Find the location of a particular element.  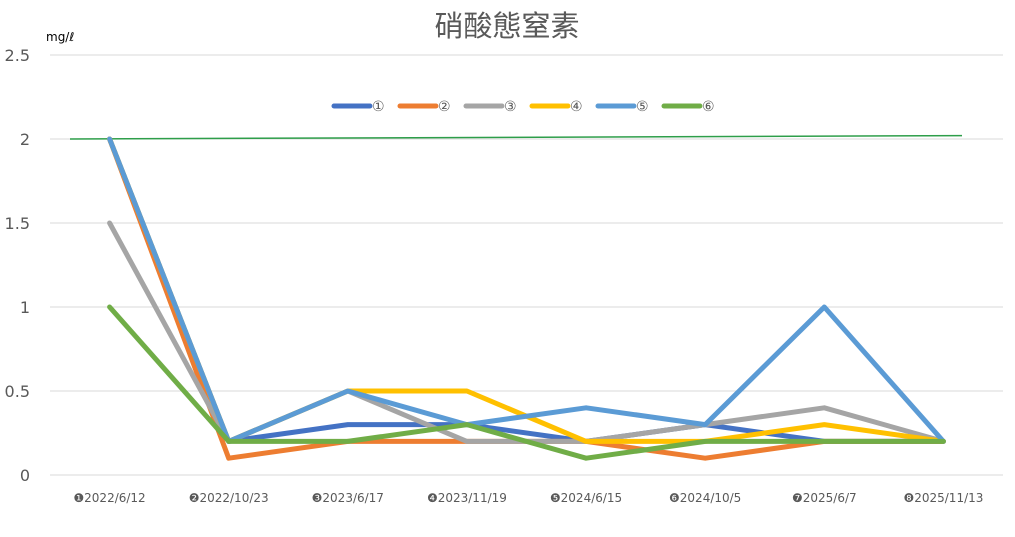

legend-label-1: ① is located at coordinates (378, 107).